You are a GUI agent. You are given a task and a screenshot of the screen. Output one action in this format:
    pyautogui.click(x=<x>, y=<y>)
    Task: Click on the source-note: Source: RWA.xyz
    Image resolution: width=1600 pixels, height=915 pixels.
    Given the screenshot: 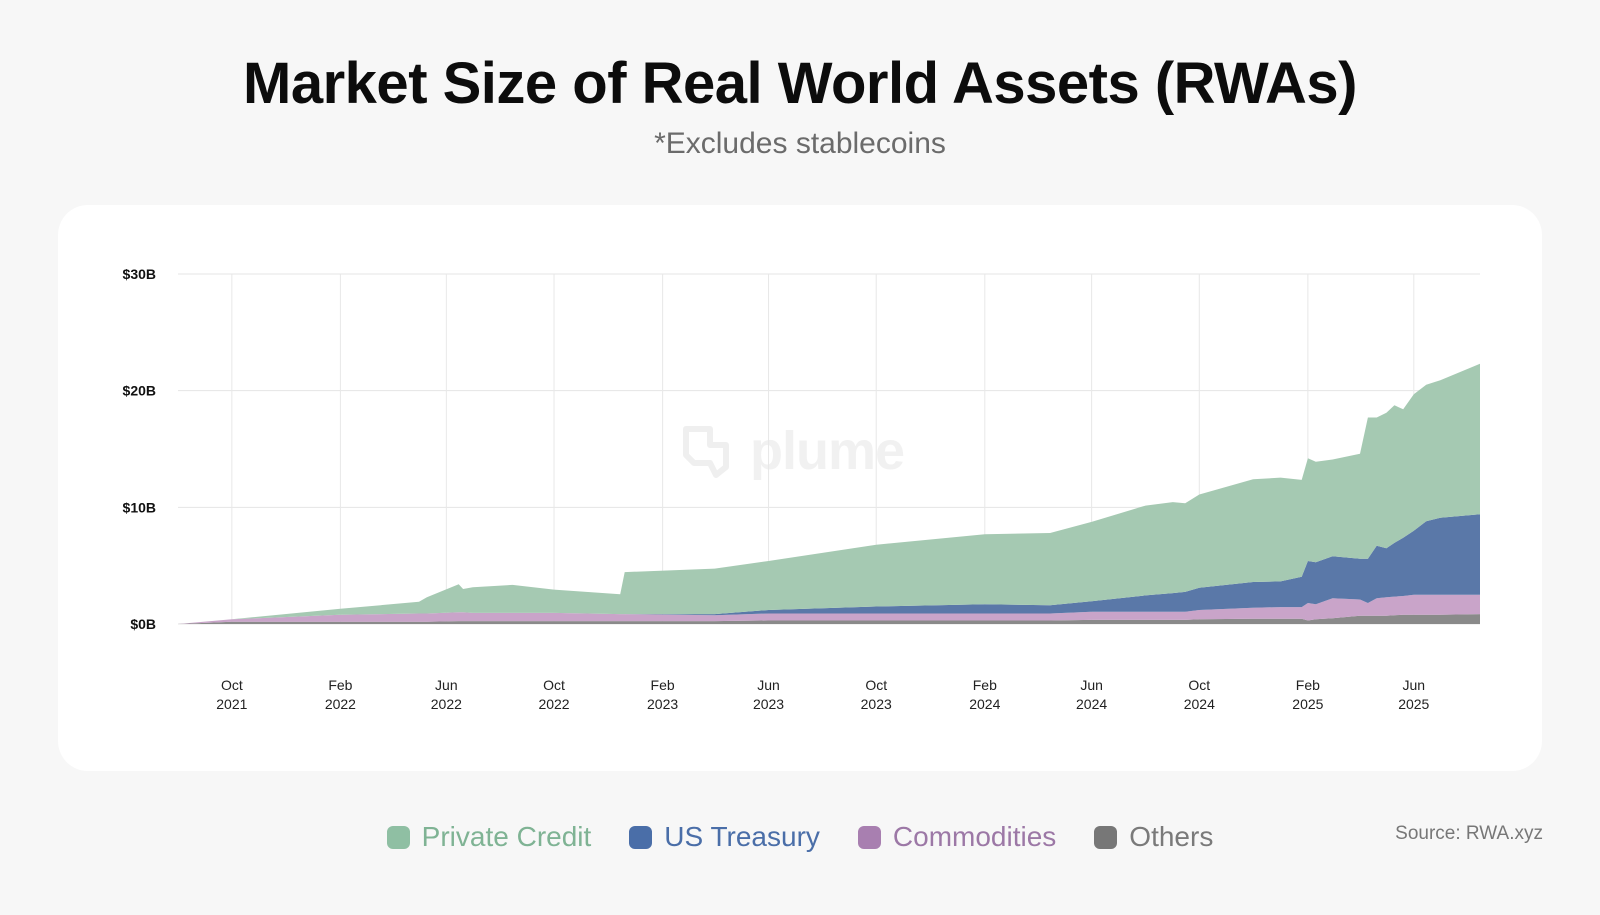 What is the action you would take?
    pyautogui.click(x=1469, y=833)
    